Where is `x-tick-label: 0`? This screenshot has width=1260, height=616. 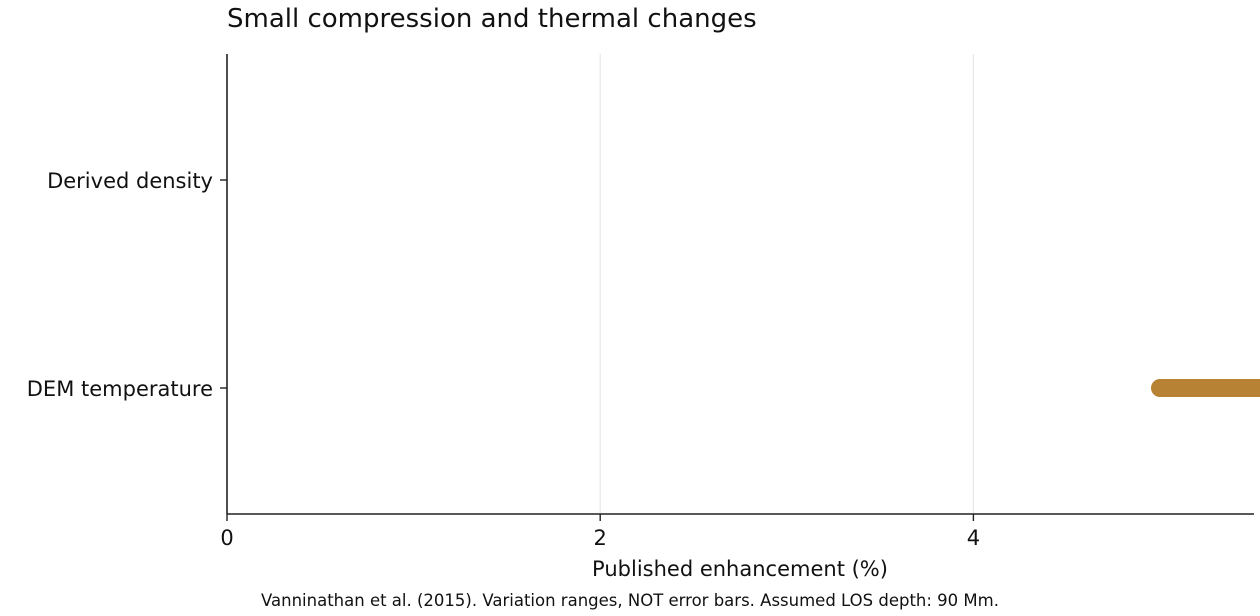
x-tick-label: 0 is located at coordinates (226, 538).